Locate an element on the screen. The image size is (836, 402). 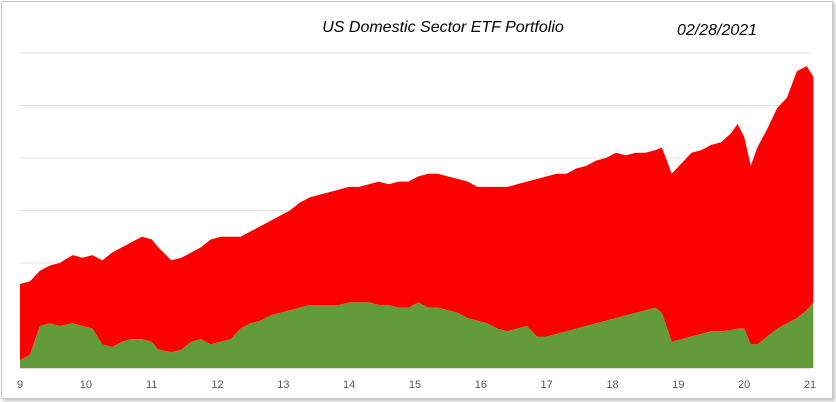
x-tick-label: 16 is located at coordinates (481, 385).